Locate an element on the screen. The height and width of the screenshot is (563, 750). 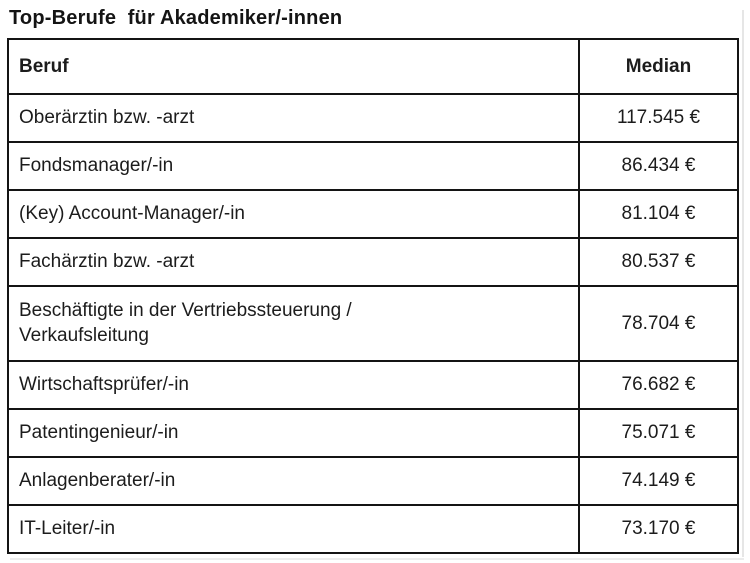
table-row: Fachärztin bzw. -arzt 80.537 € is located at coordinates (373, 262).